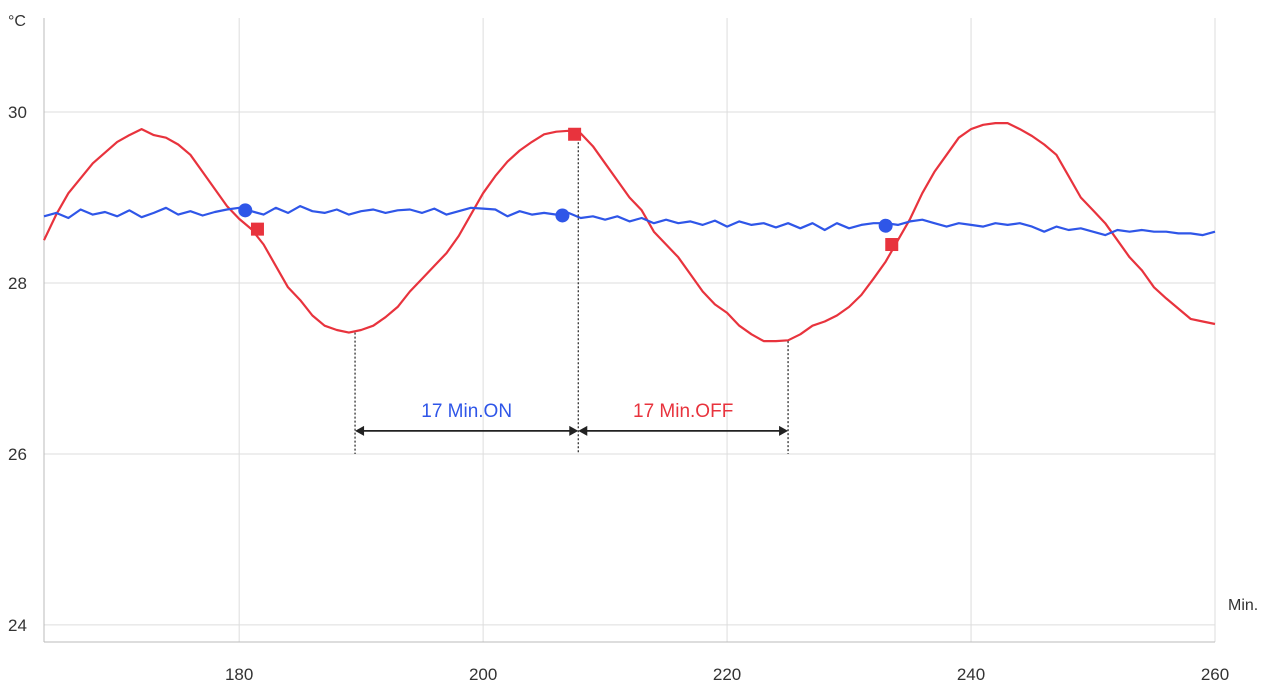 The image size is (1277, 689). I want to click on marker-layer, so click(568, 189).